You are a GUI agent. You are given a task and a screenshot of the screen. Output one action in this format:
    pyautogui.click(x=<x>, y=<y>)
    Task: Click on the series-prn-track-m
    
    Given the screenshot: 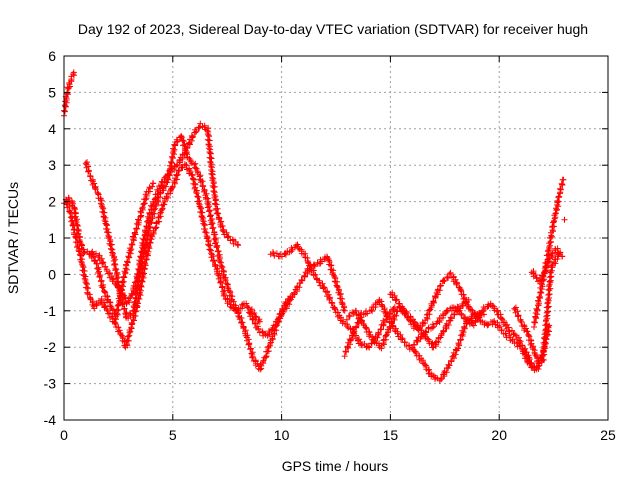 What is the action you would take?
    pyautogui.click(x=547, y=265)
    